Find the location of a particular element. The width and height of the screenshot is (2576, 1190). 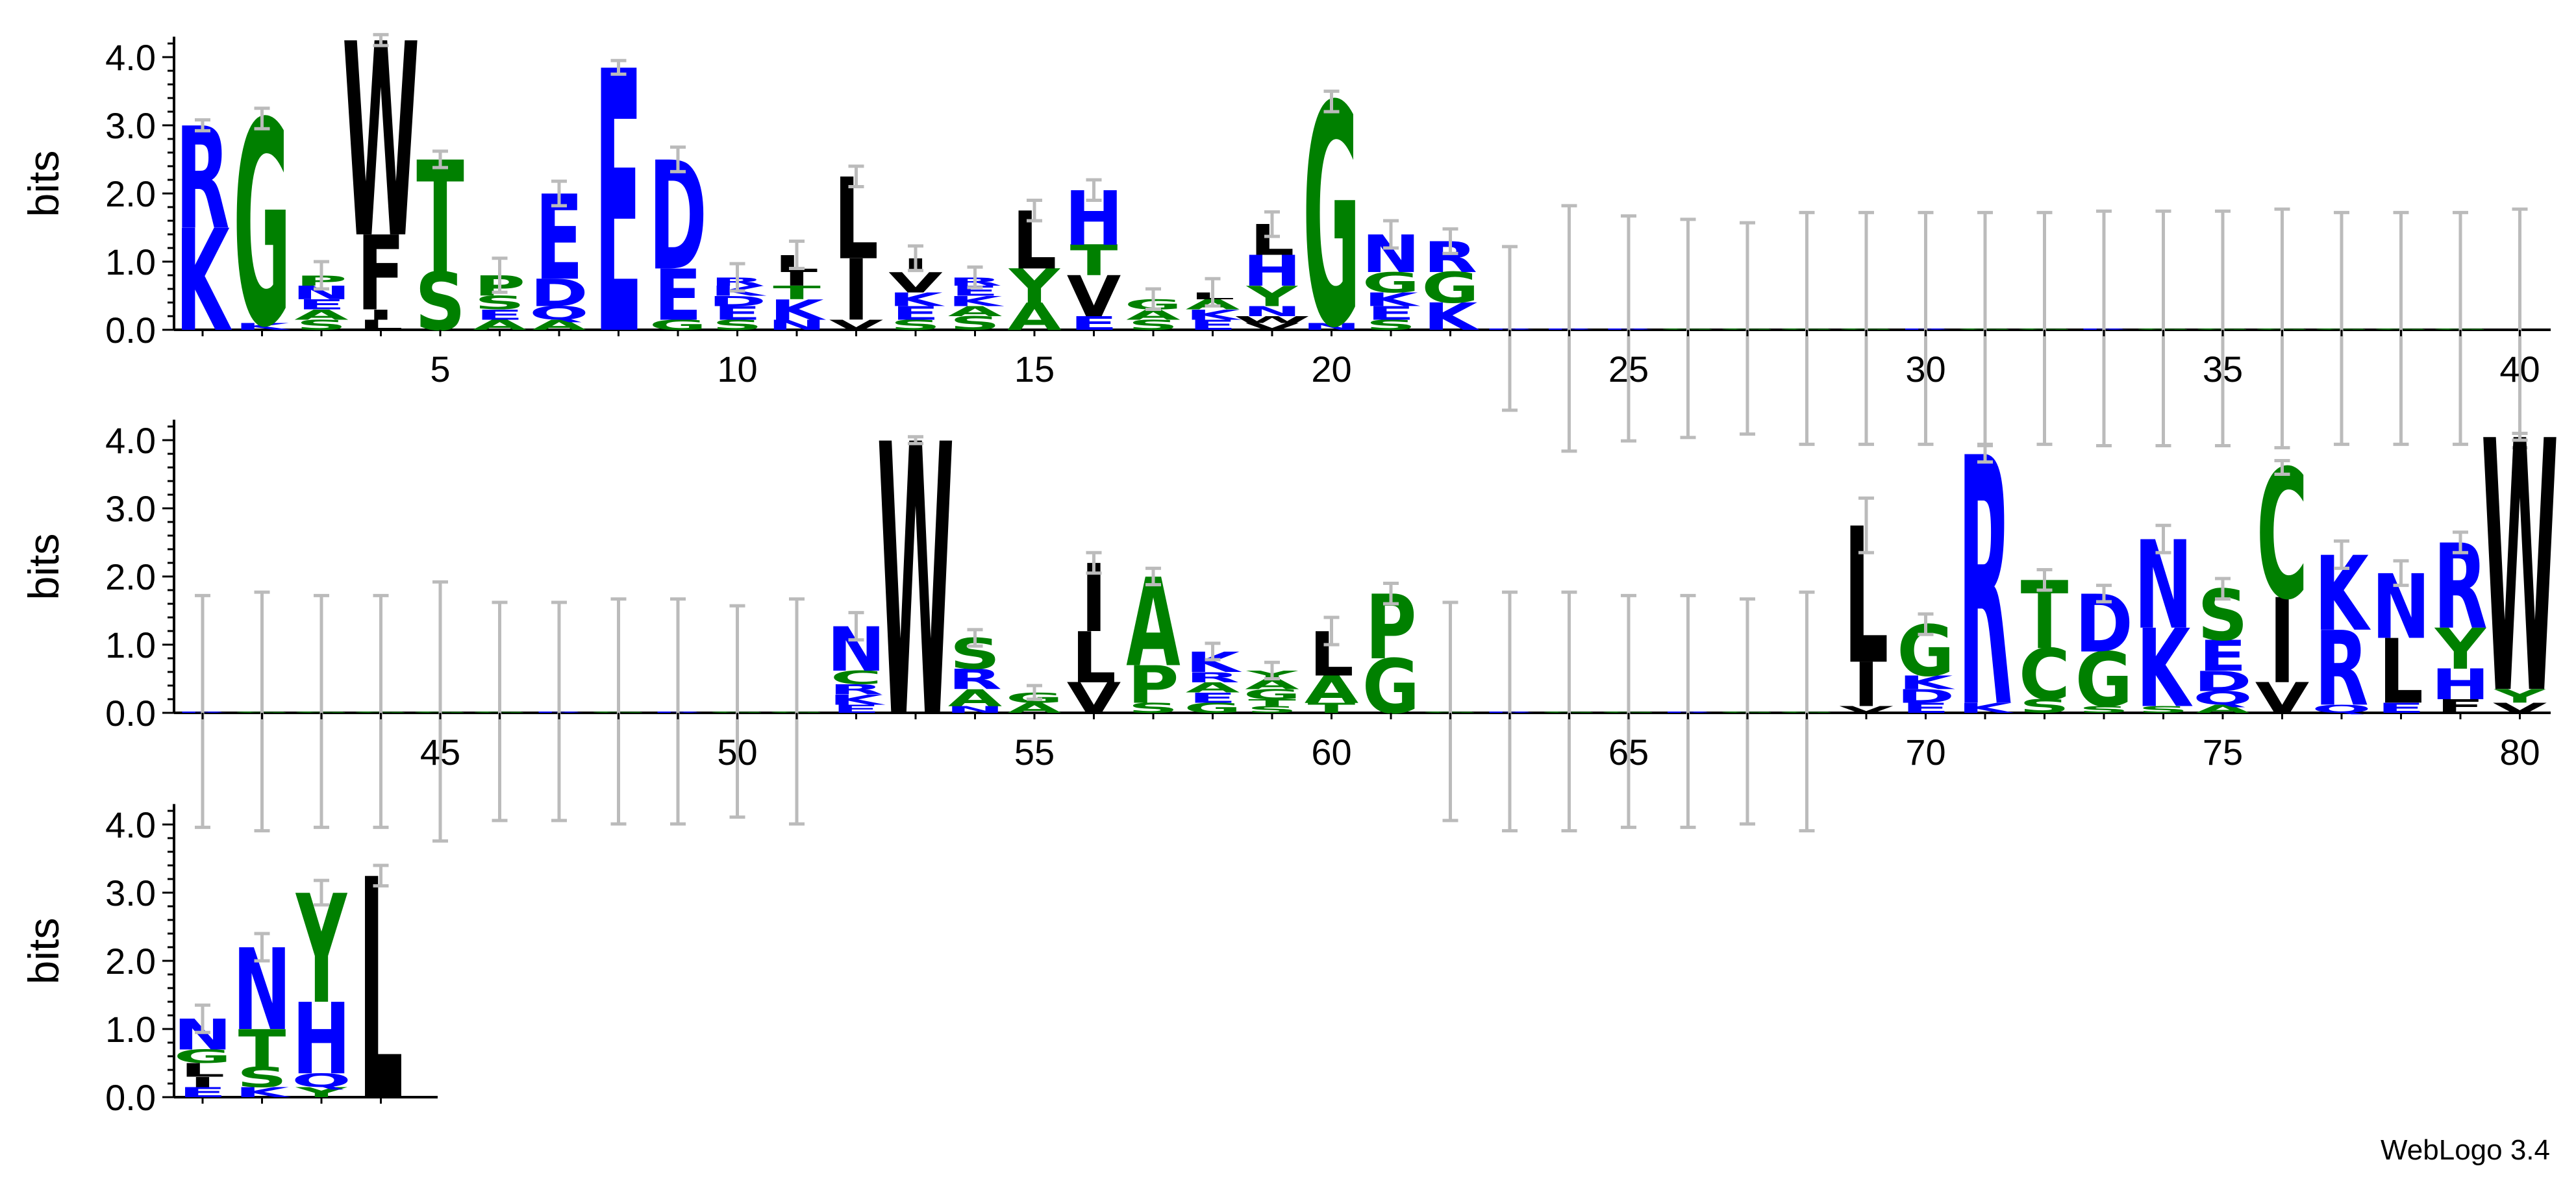

logo-column-59: STGAY is located at coordinates (1272, 688).